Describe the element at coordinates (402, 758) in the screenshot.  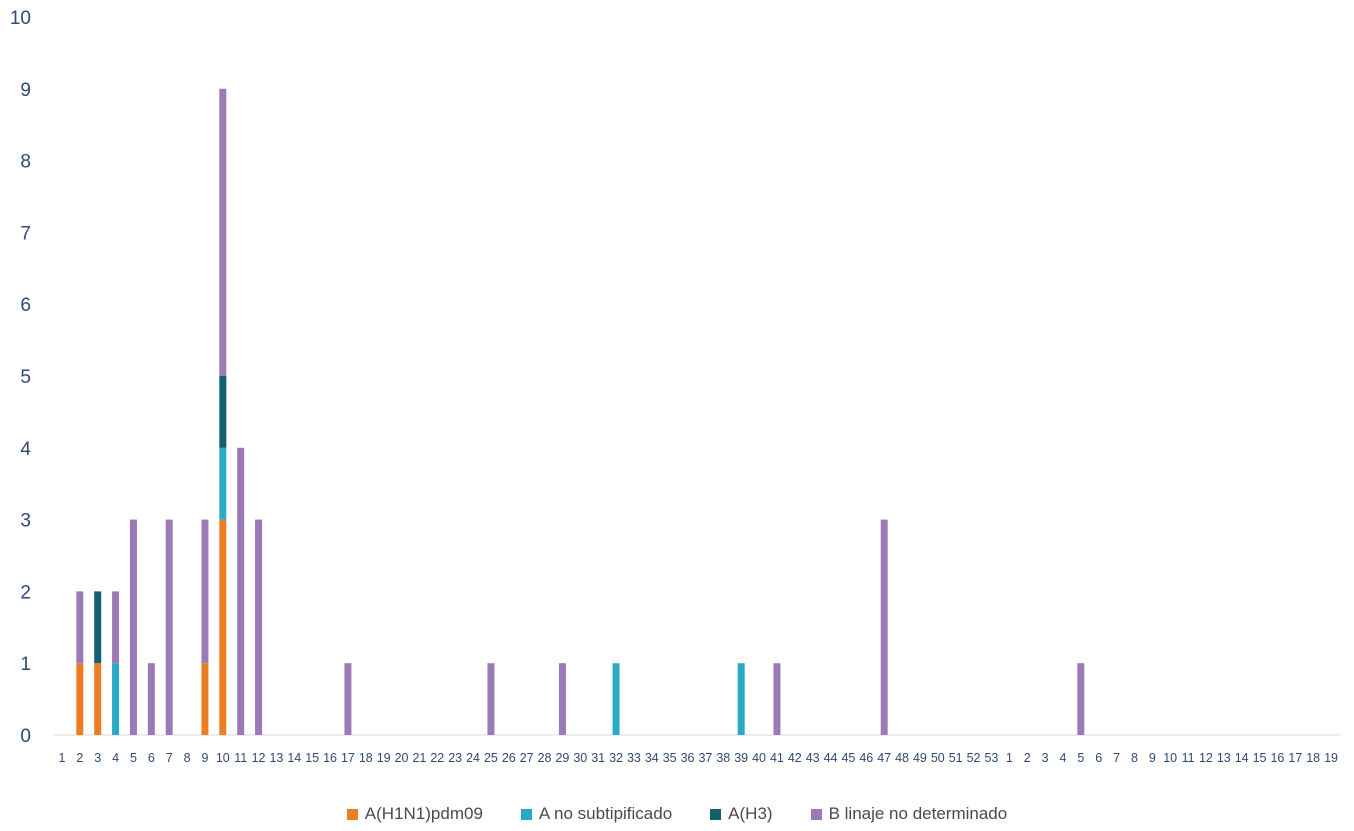
I see `x-tick-label: 20` at that location.